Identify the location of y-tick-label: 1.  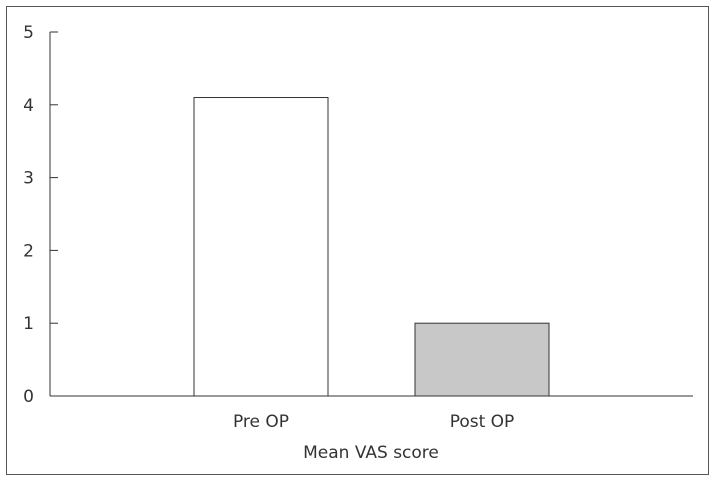
(28, 324).